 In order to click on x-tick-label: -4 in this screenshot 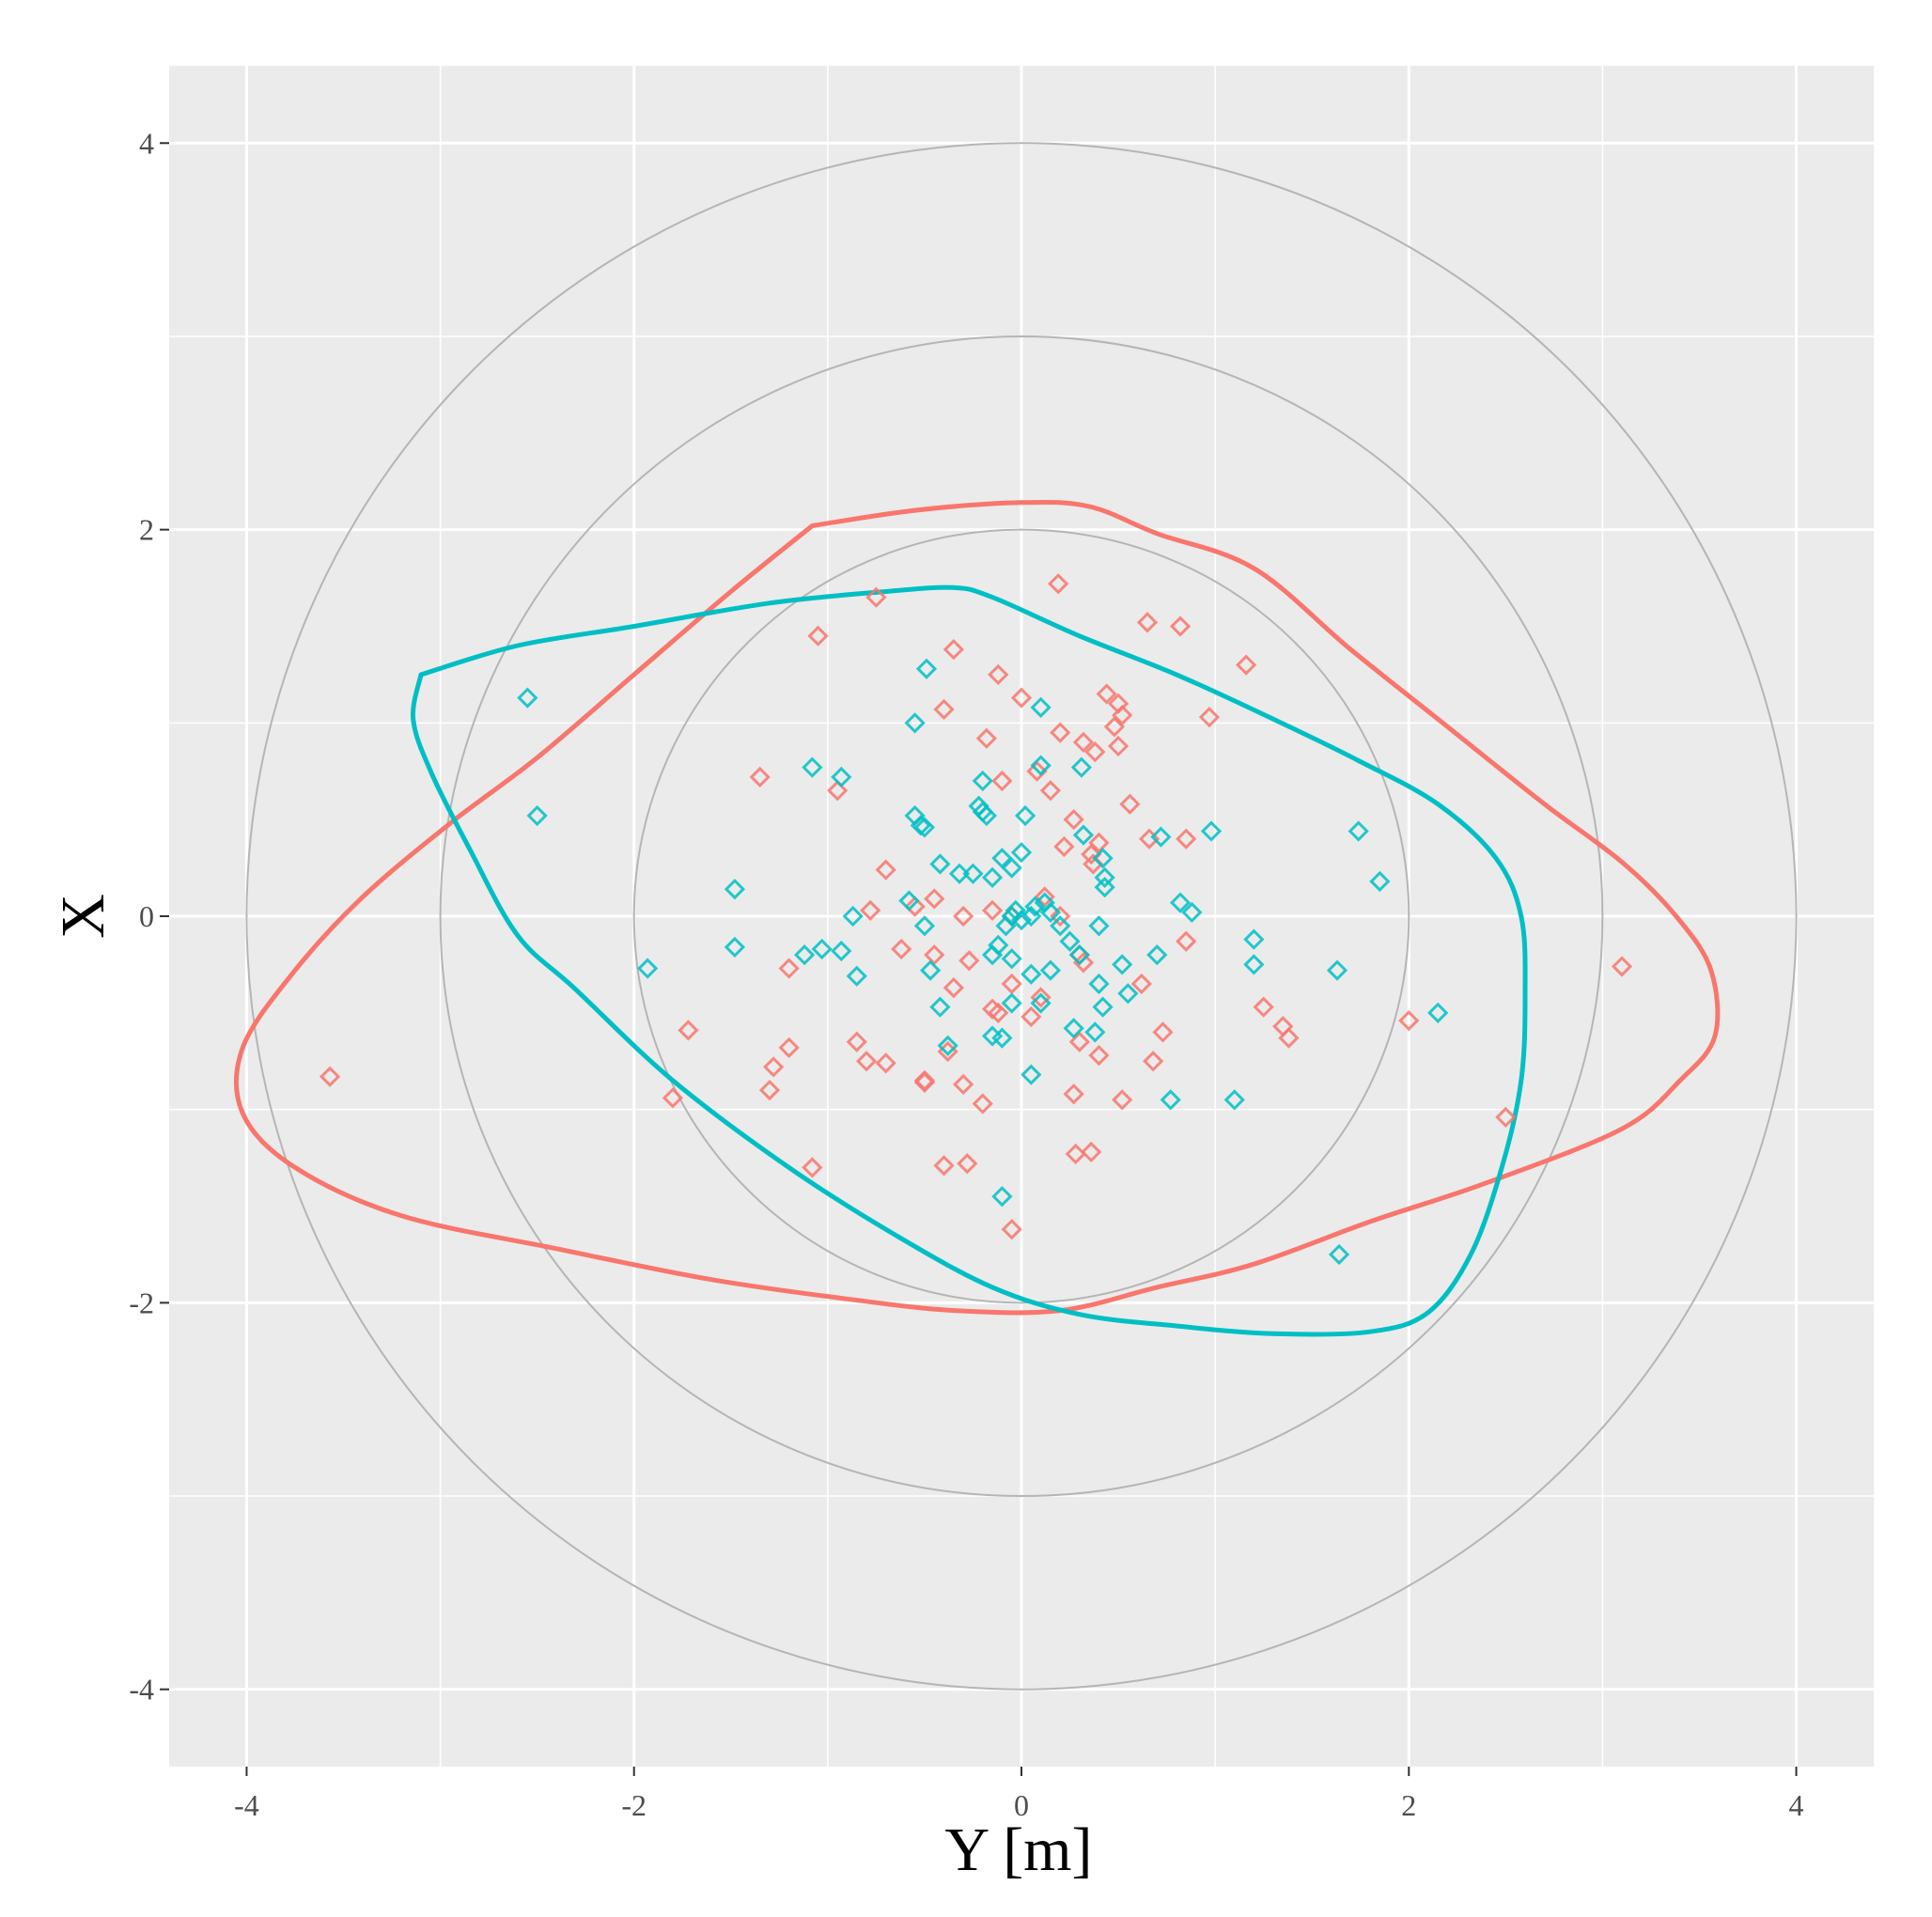, I will do `click(246, 1805)`.